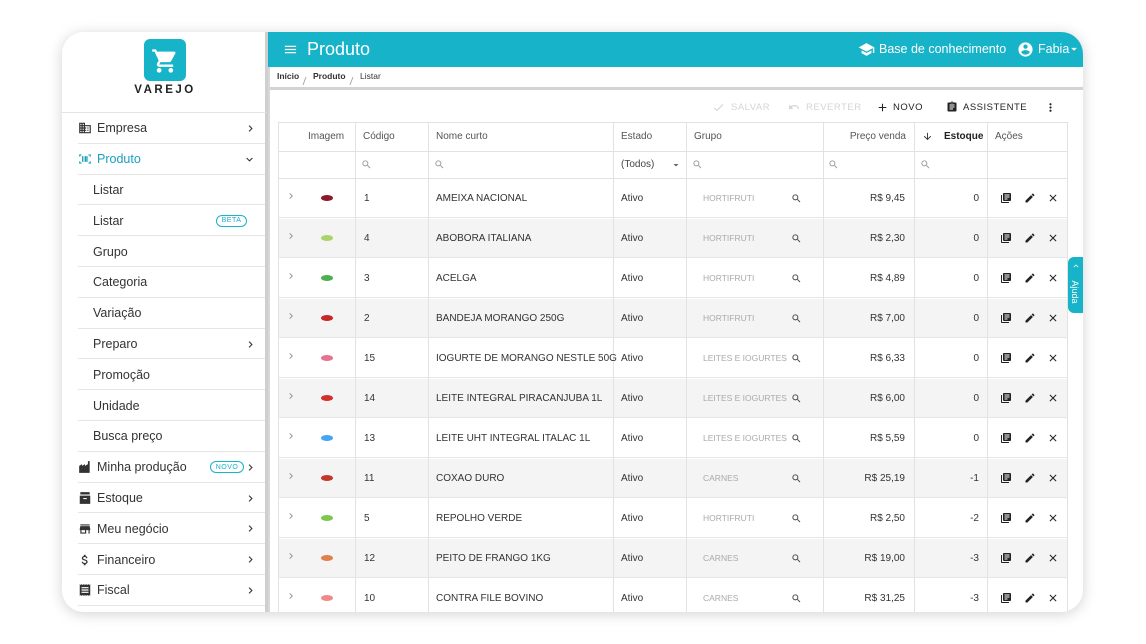 This screenshot has width=1146, height=644. What do you see at coordinates (708, 136) in the screenshot?
I see `column-header: Grupo` at bounding box center [708, 136].